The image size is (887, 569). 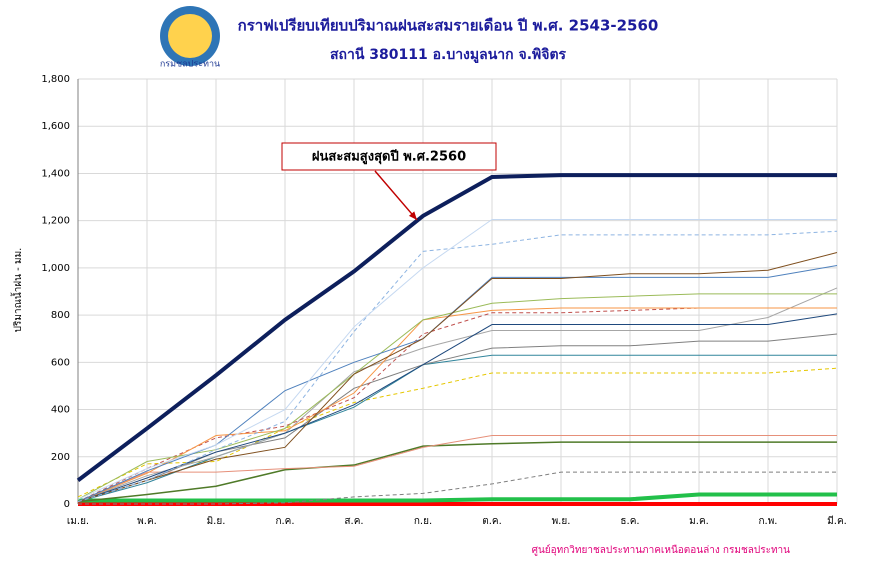 What do you see at coordinates (60, 315) in the screenshot?
I see `y-tick-label: 800` at bounding box center [60, 315].